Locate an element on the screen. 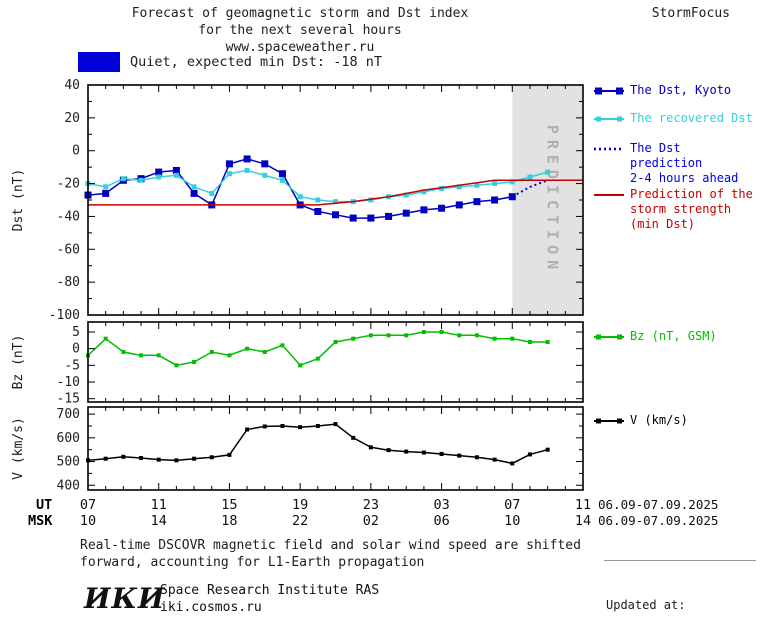 This screenshot has height=620, width=760. svg-text: -15 is located at coordinates (68, 399).